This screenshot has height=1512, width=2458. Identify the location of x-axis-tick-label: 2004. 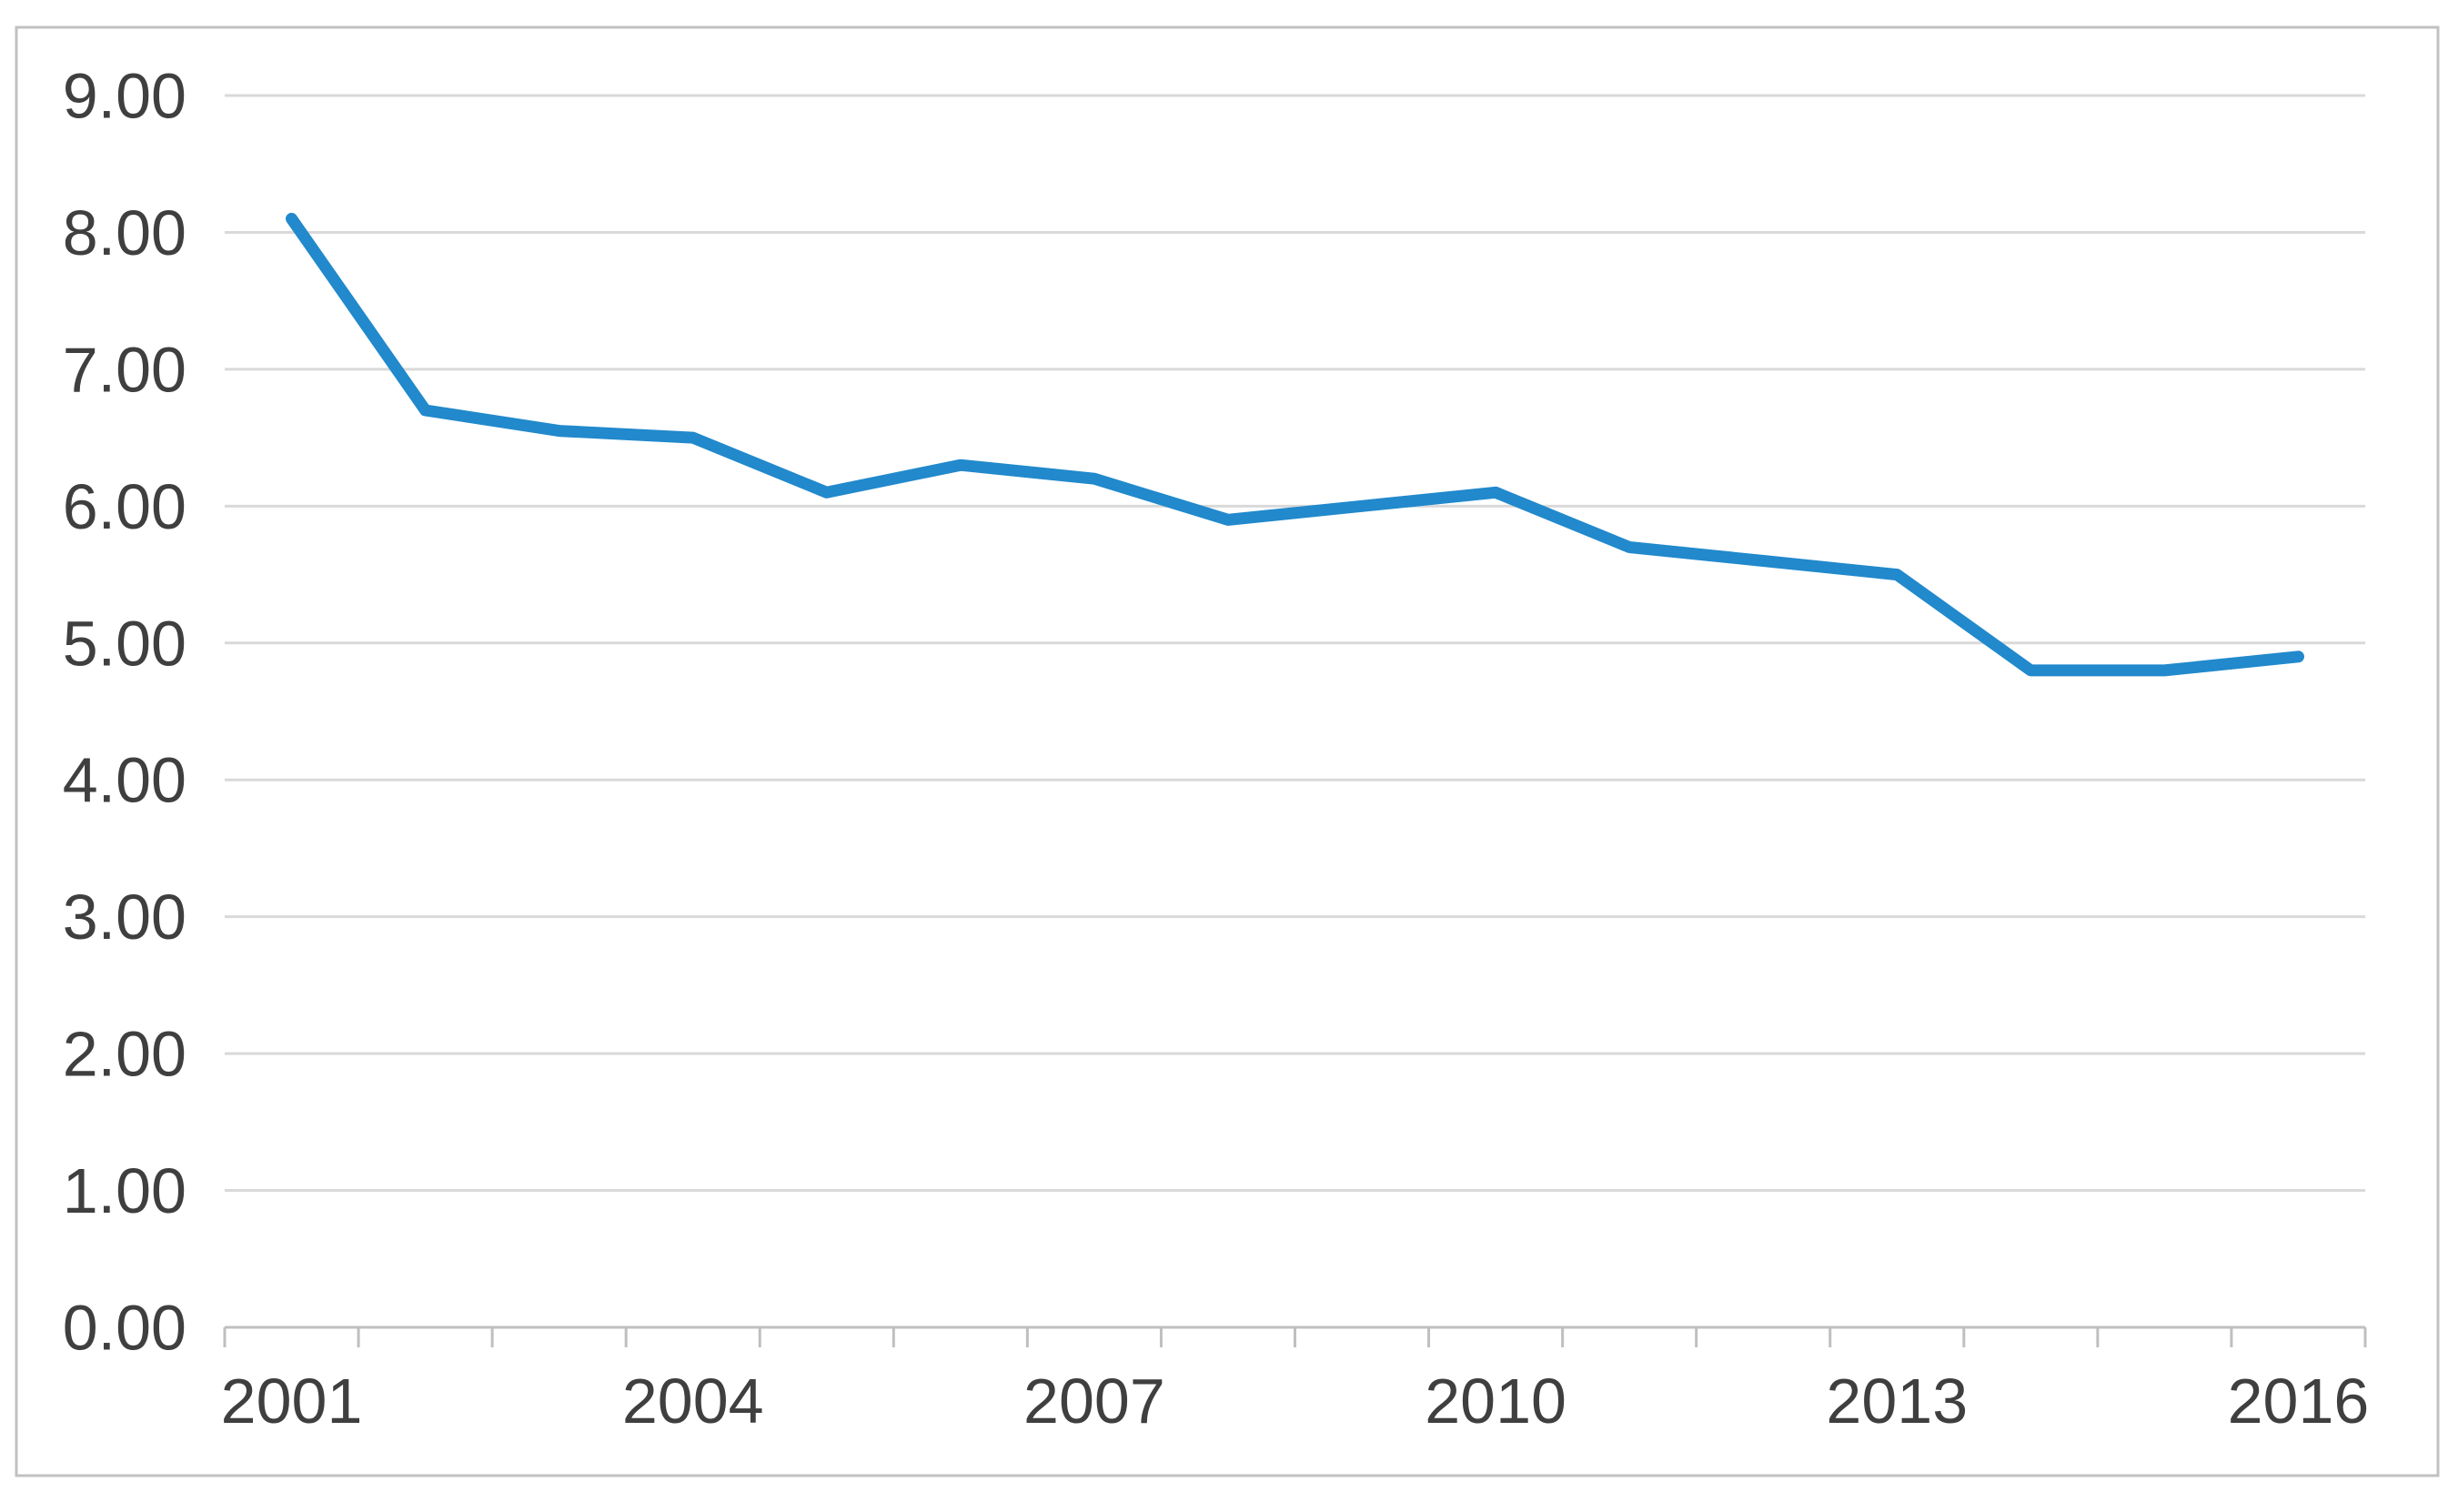
(693, 1401).